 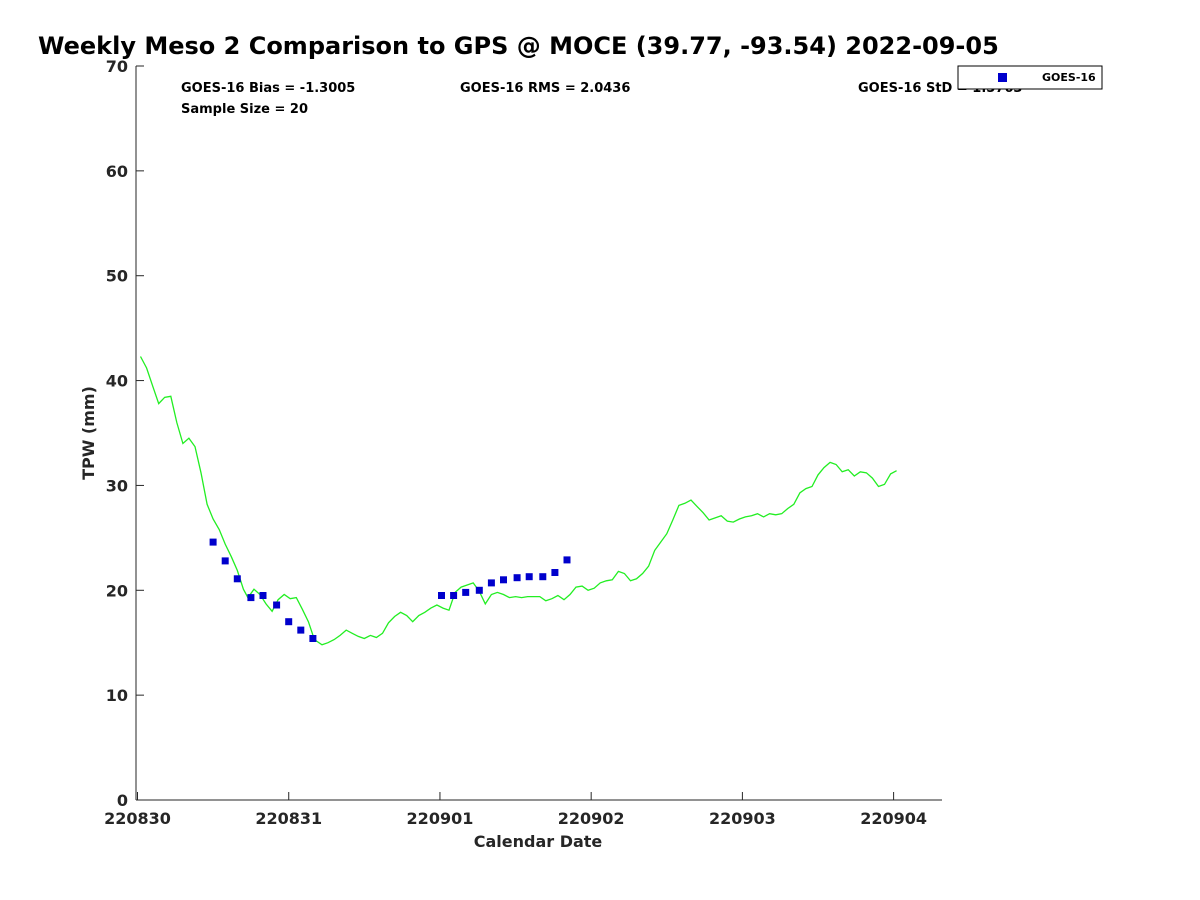 What do you see at coordinates (117, 381) in the screenshot?
I see `y-tick-label-40: 40` at bounding box center [117, 381].